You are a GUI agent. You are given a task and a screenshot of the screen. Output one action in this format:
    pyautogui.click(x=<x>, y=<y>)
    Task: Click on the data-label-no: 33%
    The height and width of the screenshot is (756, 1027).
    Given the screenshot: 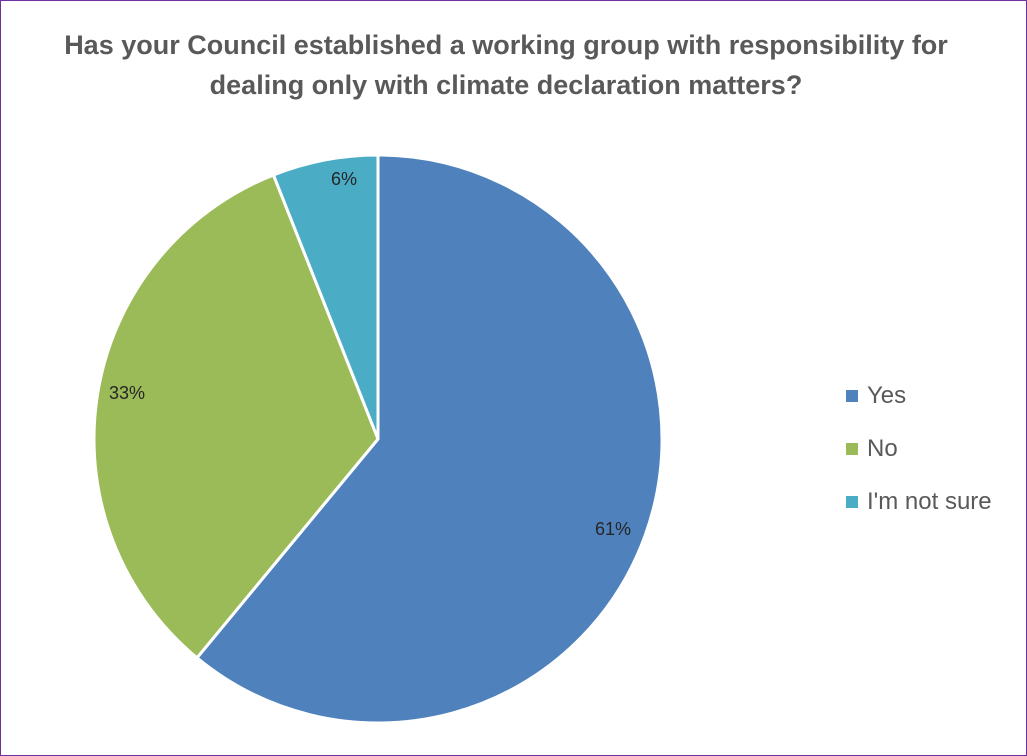 What is the action you would take?
    pyautogui.click(x=127, y=393)
    